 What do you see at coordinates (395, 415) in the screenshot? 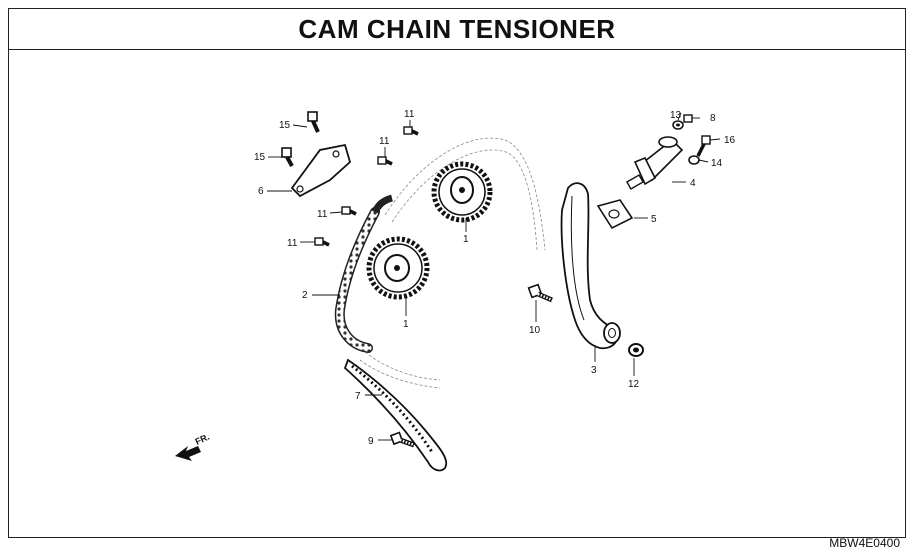
I see `chain-guide` at bounding box center [395, 415].